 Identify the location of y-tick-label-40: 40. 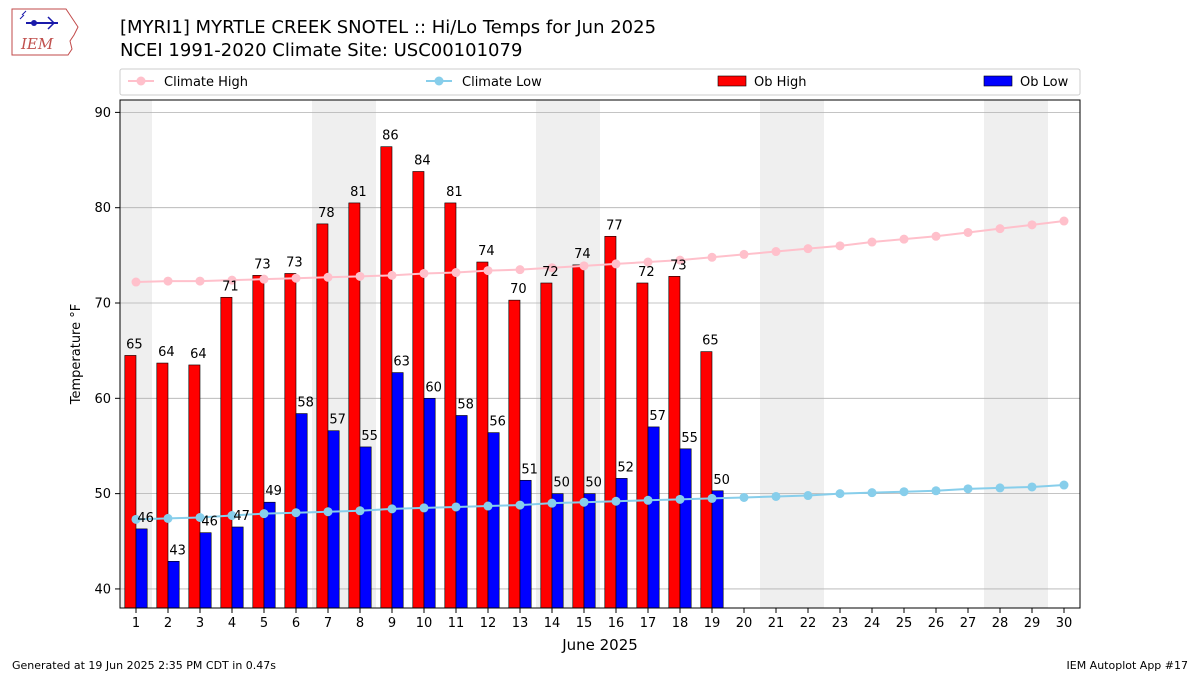
(102, 589).